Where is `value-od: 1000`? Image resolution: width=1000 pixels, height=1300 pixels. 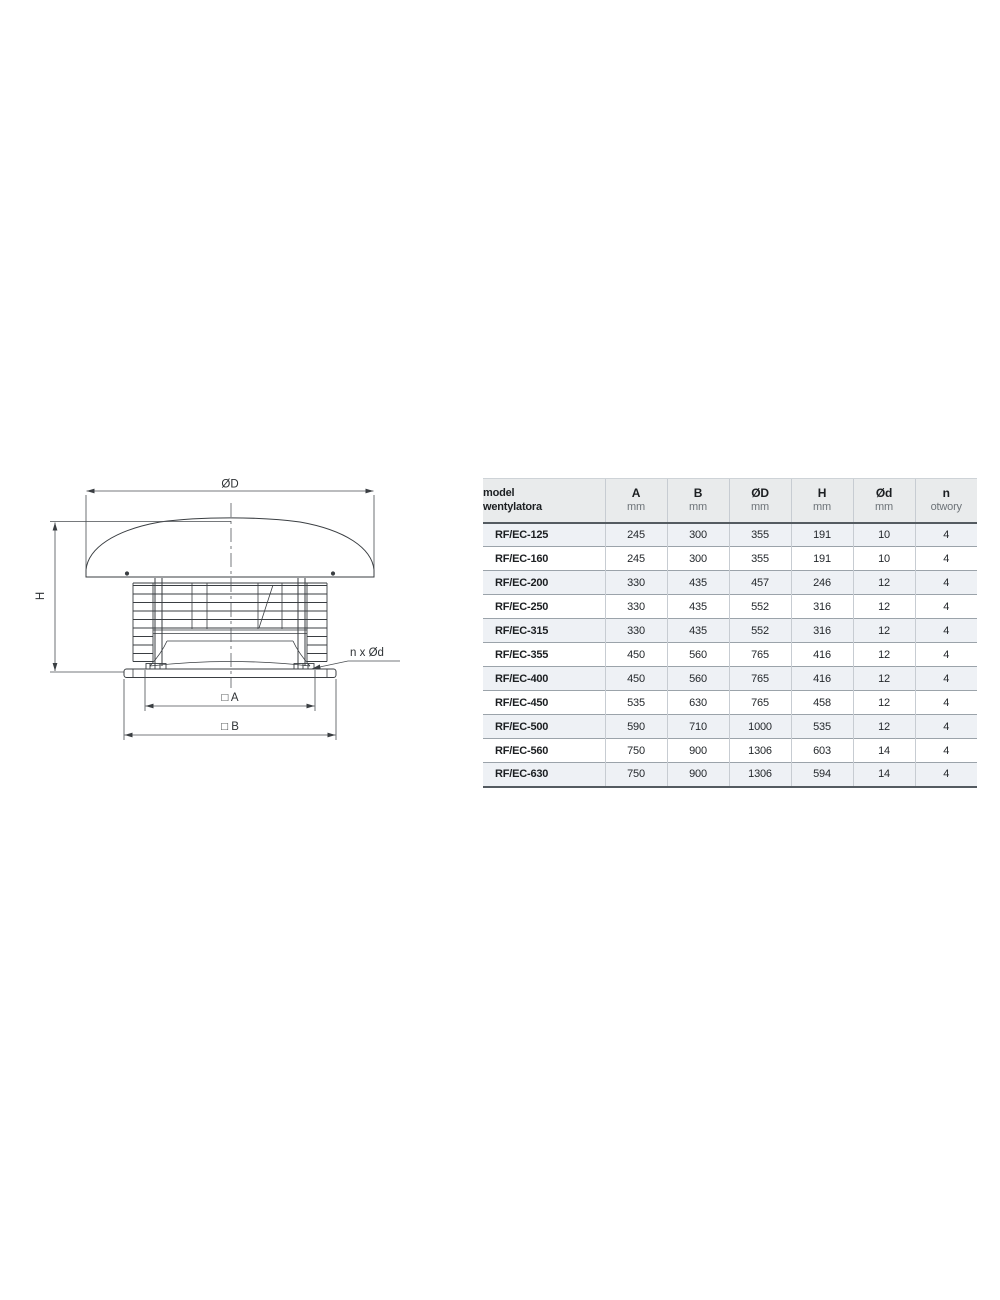
value-od: 1000 is located at coordinates (759, 726).